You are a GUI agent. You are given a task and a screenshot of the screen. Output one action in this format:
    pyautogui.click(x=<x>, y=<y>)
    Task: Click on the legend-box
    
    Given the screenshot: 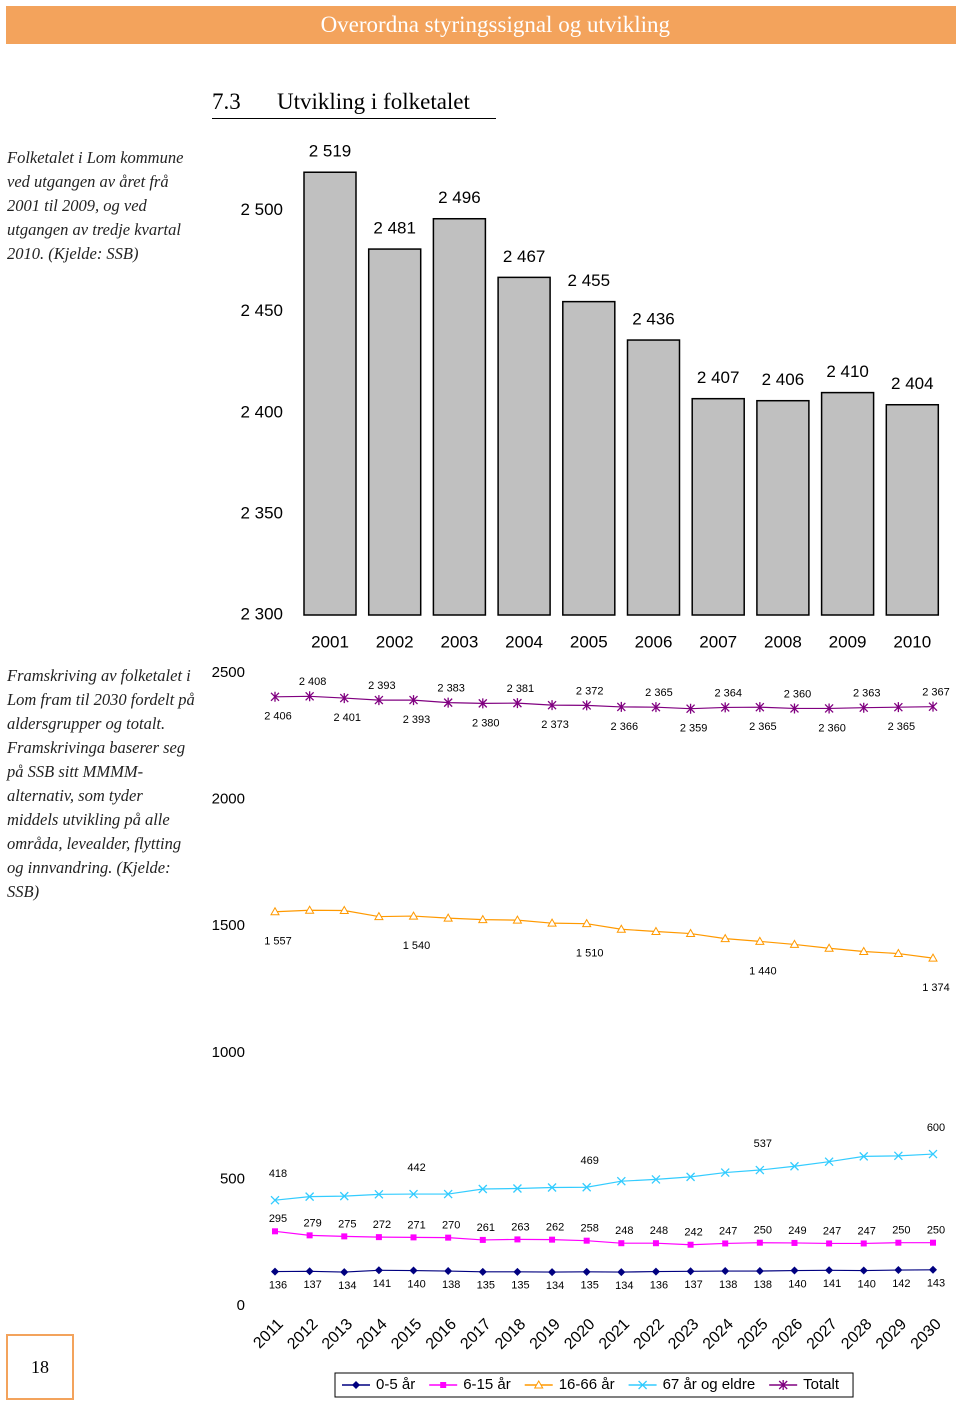 What is the action you would take?
    pyautogui.click(x=594, y=1385)
    